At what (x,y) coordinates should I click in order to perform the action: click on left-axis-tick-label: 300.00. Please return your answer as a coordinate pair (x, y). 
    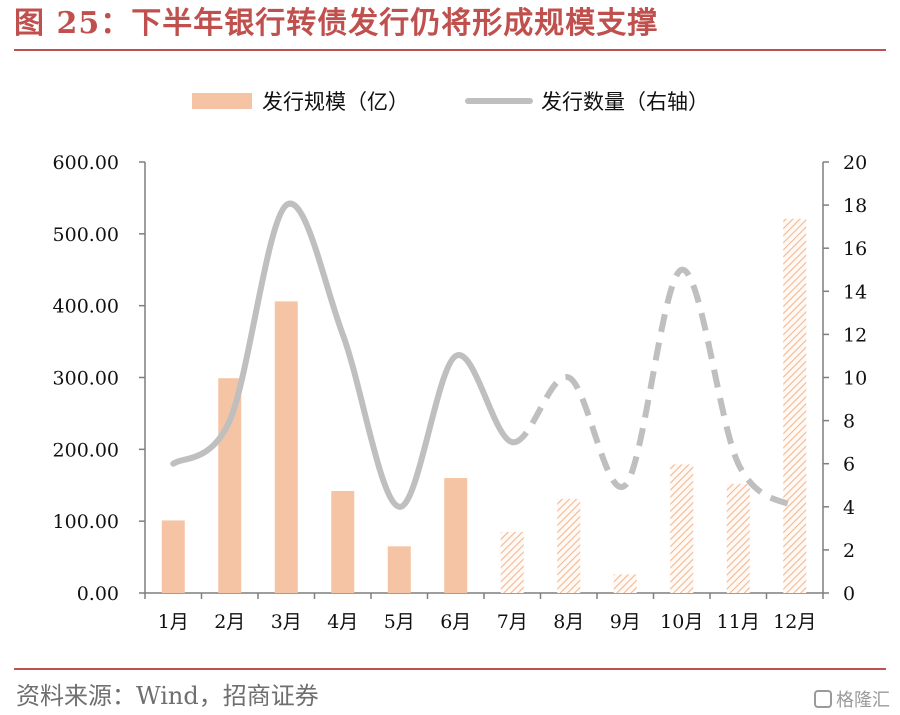
    Looking at the image, I should click on (86, 379).